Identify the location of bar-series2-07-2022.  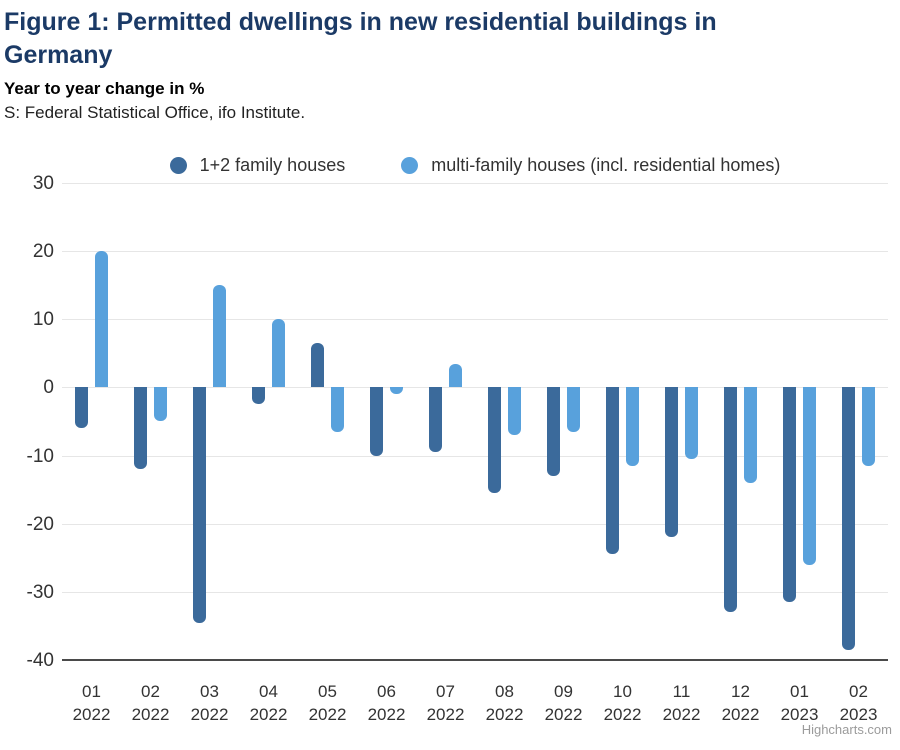
(455, 375).